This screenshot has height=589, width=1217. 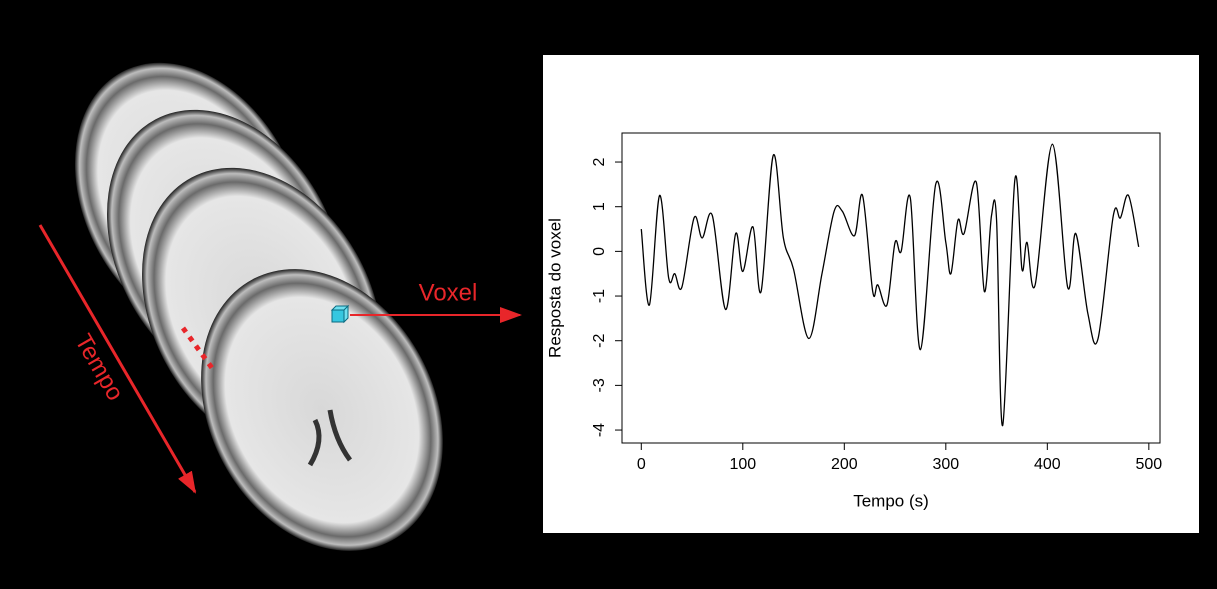 I want to click on y-tick-label: 0, so click(x=599, y=251).